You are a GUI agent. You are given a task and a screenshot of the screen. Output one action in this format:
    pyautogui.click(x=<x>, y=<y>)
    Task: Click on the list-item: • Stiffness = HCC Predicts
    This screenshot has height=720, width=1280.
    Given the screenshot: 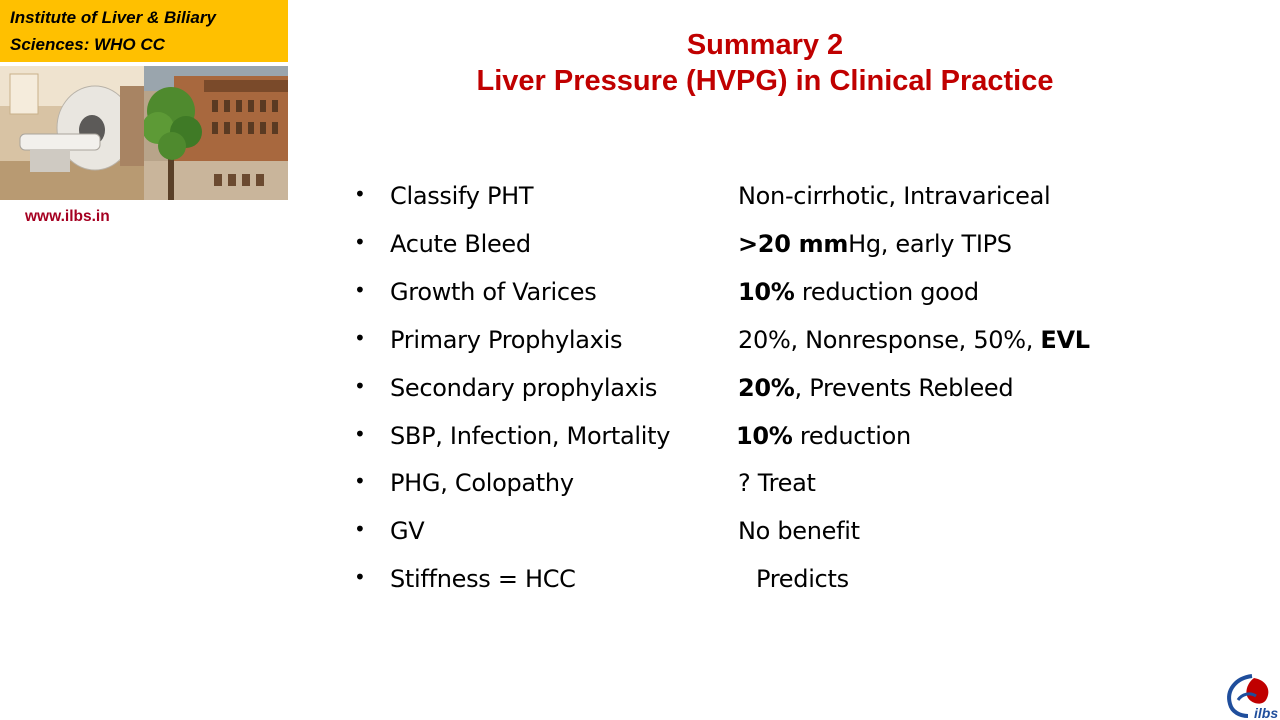 What is the action you would take?
    pyautogui.click(x=754, y=582)
    